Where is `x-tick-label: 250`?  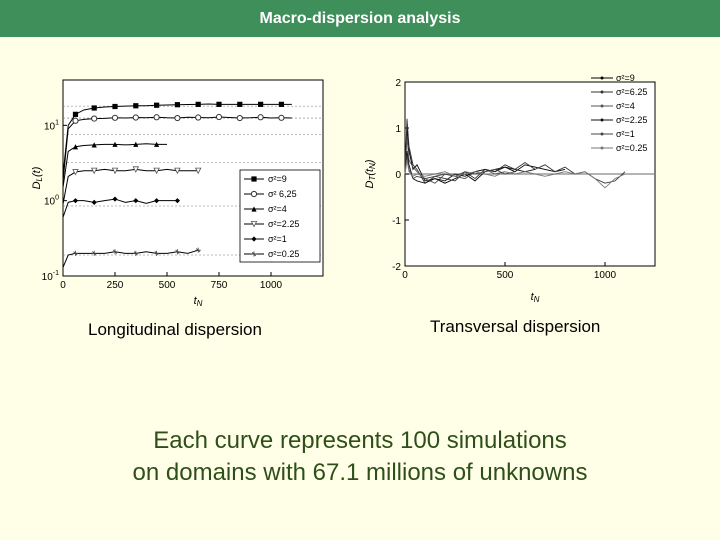
x-tick-label: 250 is located at coordinates (115, 285).